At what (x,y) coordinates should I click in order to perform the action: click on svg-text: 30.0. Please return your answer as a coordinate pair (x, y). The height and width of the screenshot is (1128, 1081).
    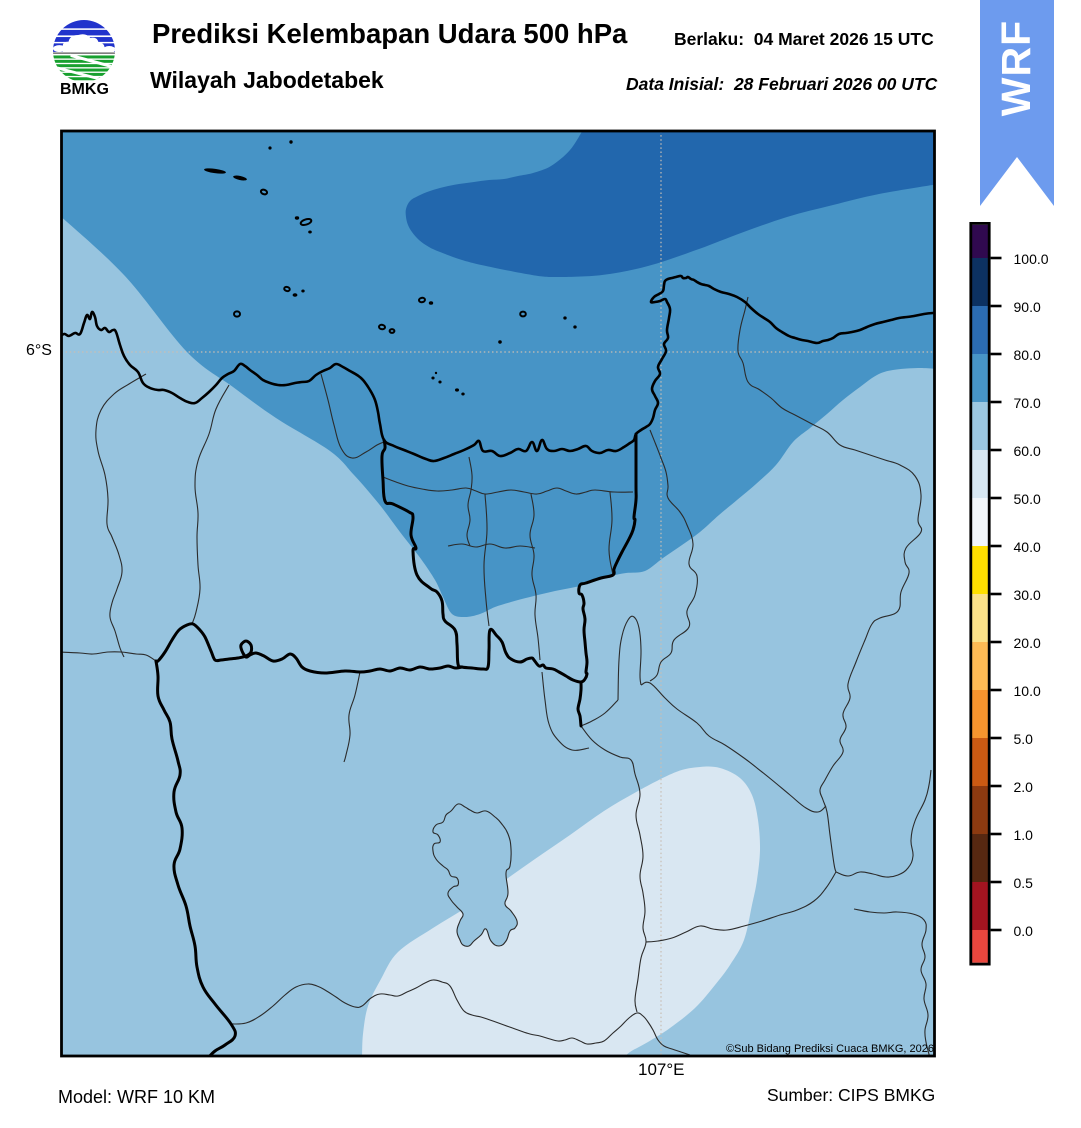
    Looking at the image, I should click on (1027, 595).